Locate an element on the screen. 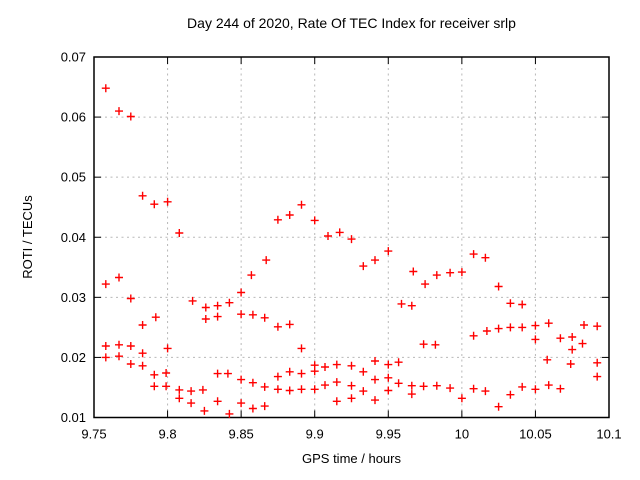 The image size is (640, 480). x-axis-label: GPS time / hours is located at coordinates (351, 458).